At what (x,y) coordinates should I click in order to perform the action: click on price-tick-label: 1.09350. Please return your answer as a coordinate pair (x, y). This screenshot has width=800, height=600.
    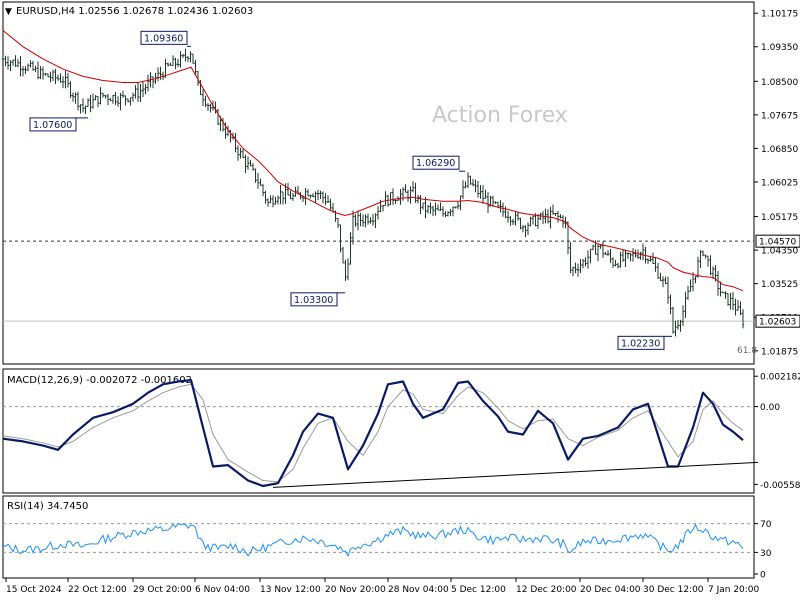
    Looking at the image, I should click on (779, 48).